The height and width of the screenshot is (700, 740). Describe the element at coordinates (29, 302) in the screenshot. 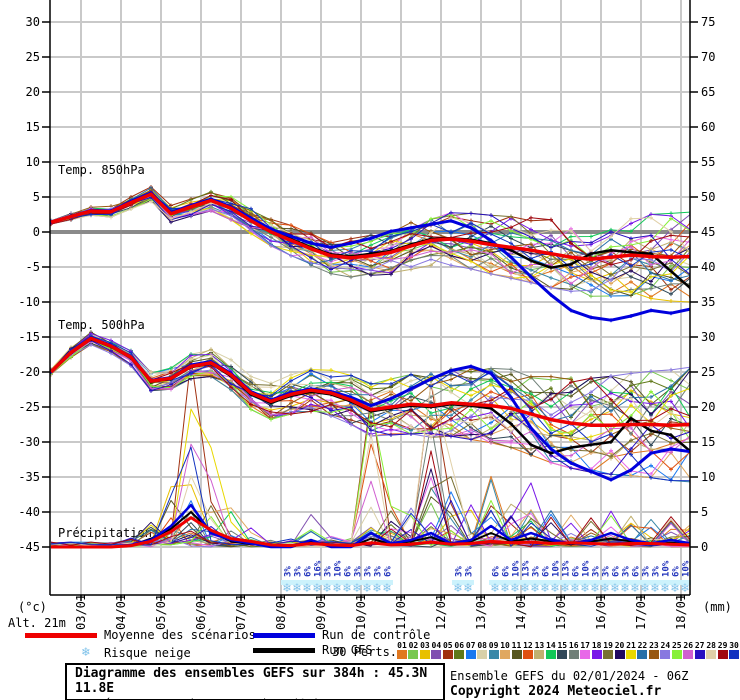

I see `svg-text: -10` at that location.